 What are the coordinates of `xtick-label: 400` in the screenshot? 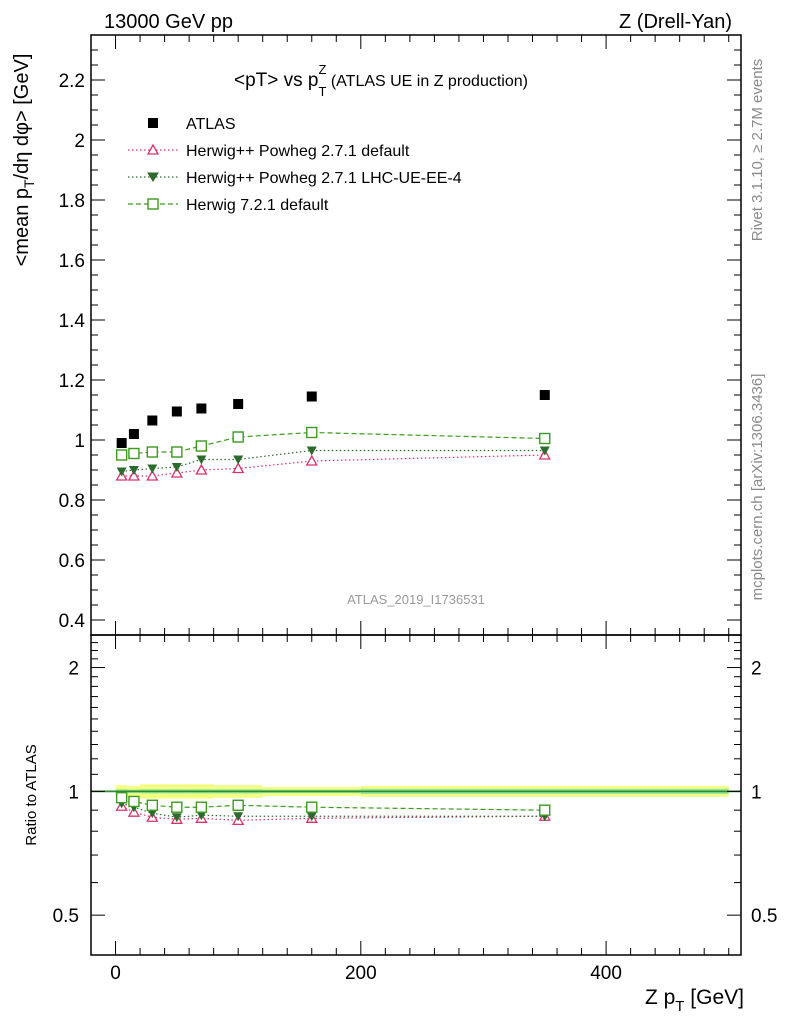 It's located at (606, 973).